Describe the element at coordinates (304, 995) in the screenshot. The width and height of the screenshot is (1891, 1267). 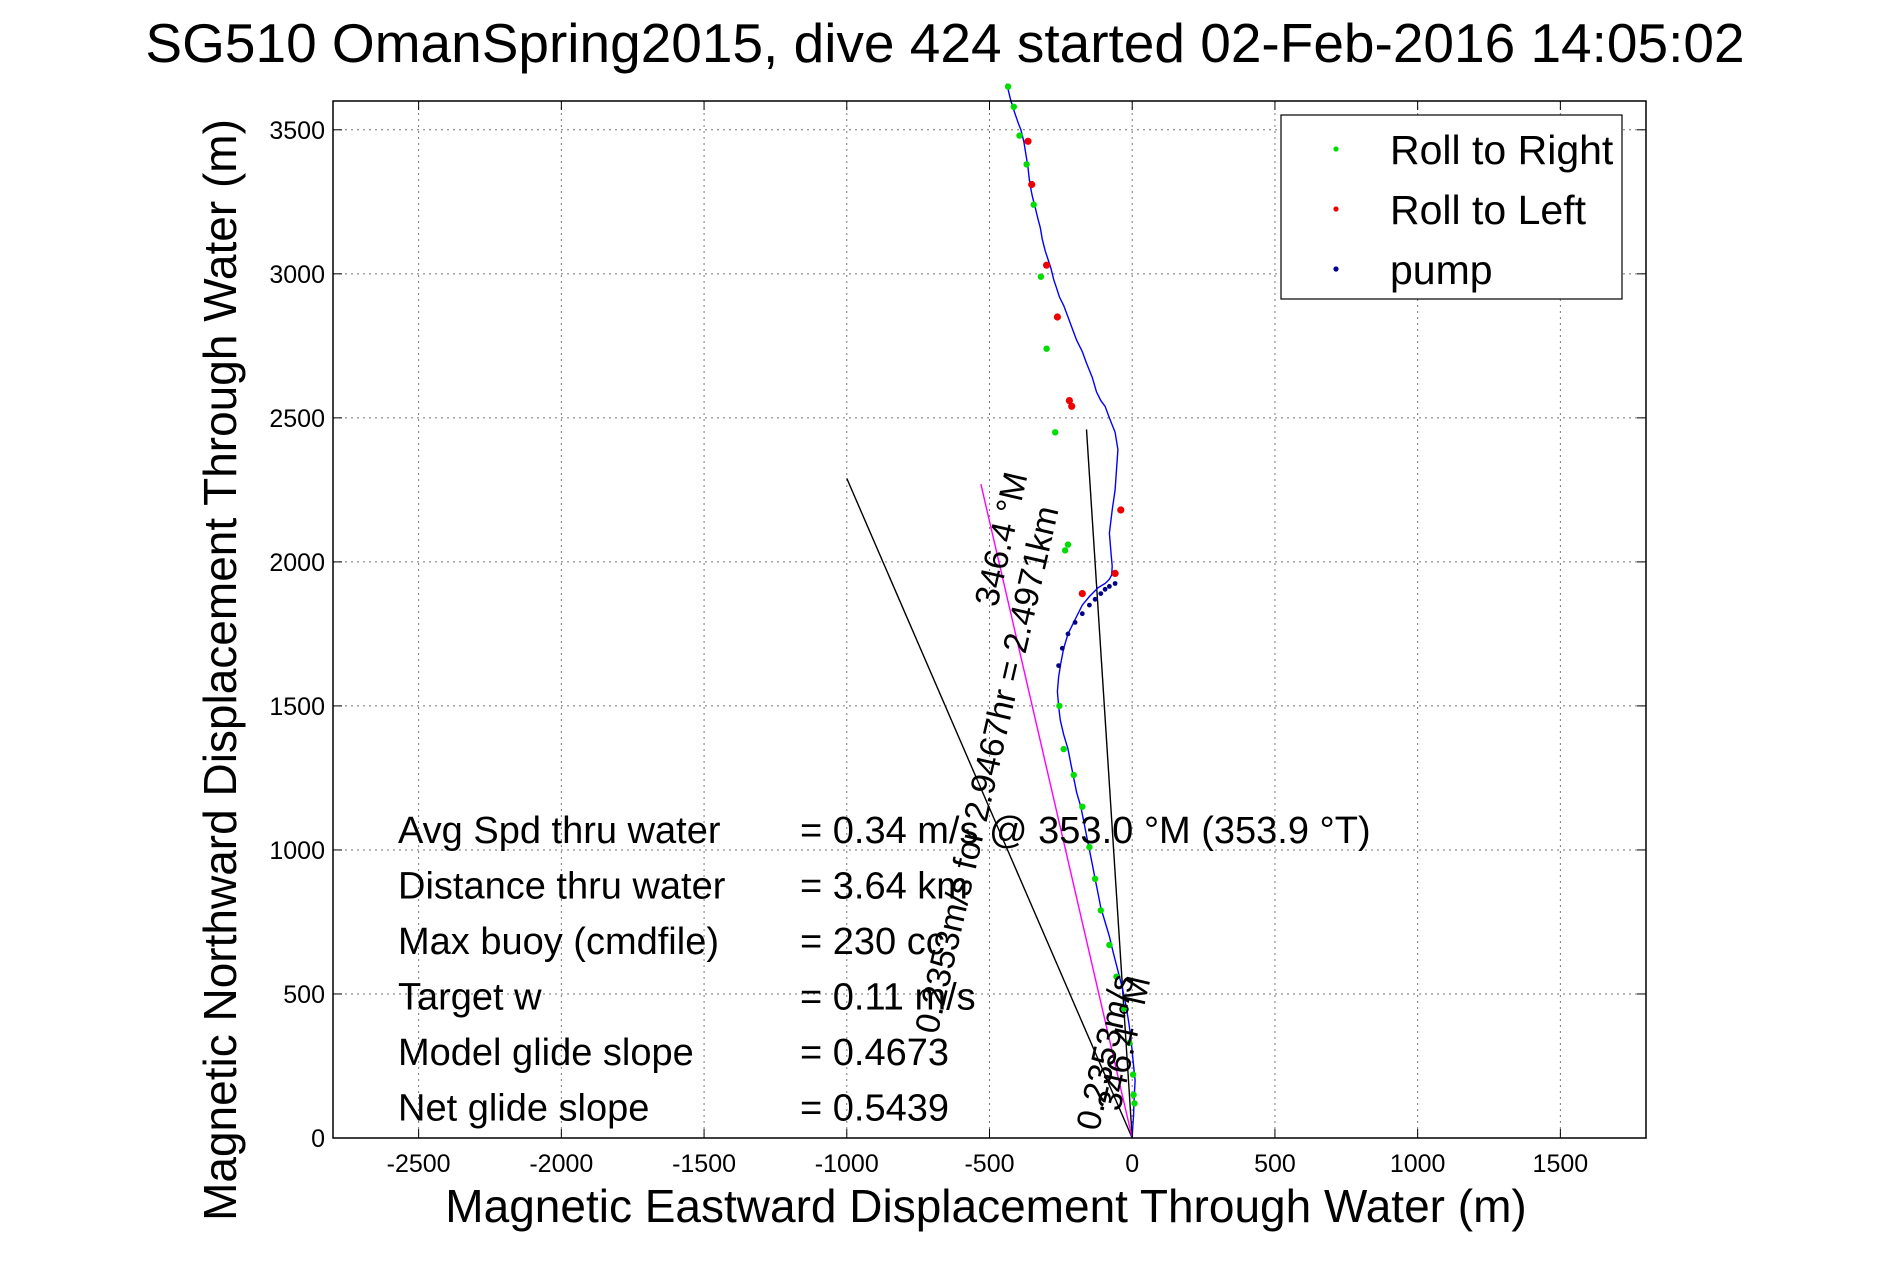
I see `y-tick-label: 500` at that location.